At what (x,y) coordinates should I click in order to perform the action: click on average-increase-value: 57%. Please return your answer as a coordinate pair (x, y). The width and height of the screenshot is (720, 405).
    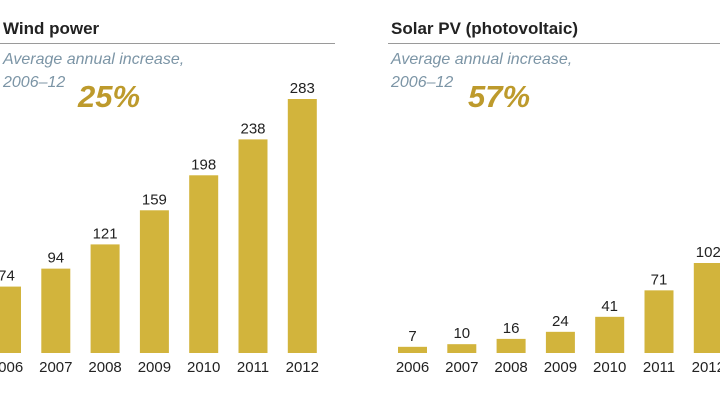
    Looking at the image, I should click on (499, 96).